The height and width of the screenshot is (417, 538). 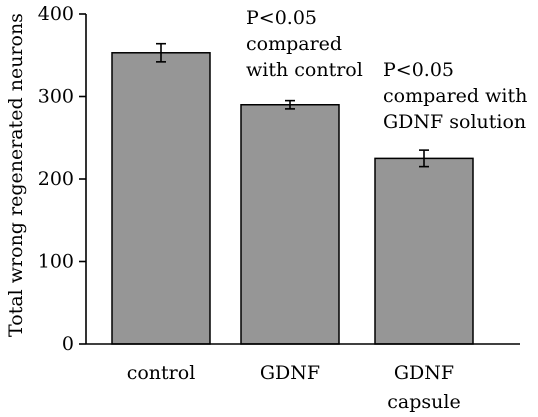 I want to click on error-bar-gdnf, so click(x=290, y=104).